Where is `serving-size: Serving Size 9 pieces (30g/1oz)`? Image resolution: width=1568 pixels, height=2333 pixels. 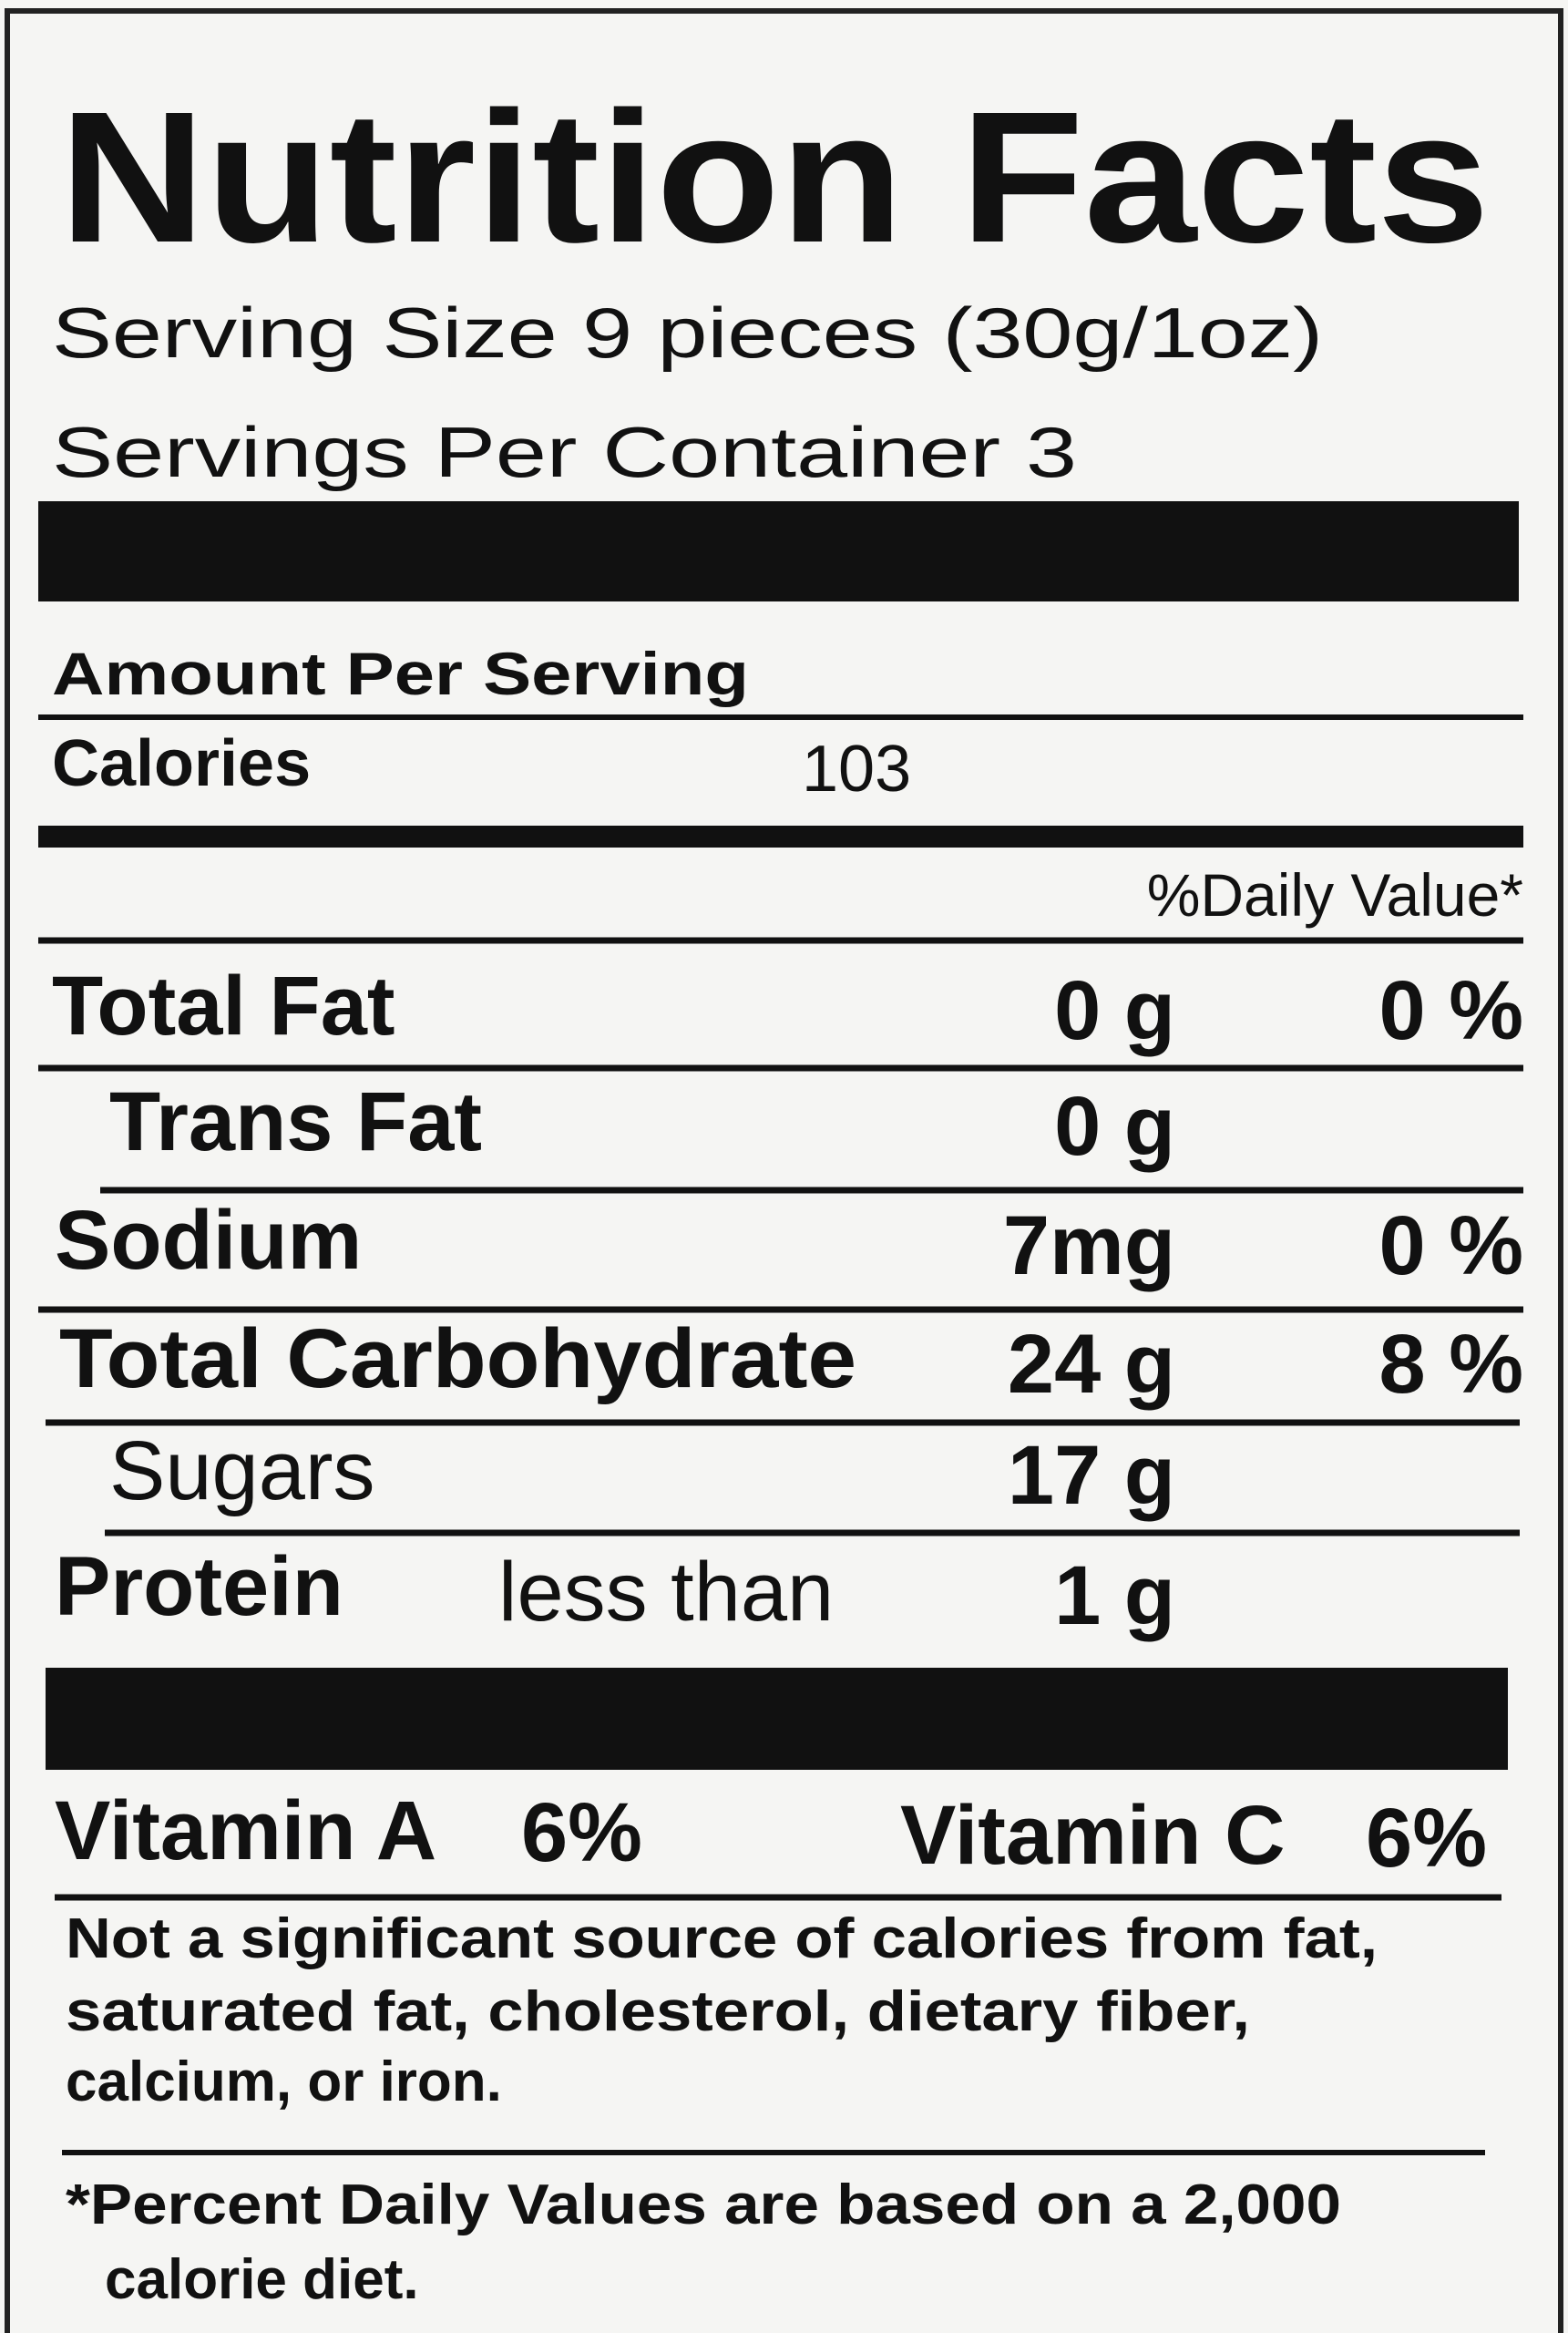 serving-size: Serving Size 9 pieces (30g/1oz) is located at coordinates (687, 333).